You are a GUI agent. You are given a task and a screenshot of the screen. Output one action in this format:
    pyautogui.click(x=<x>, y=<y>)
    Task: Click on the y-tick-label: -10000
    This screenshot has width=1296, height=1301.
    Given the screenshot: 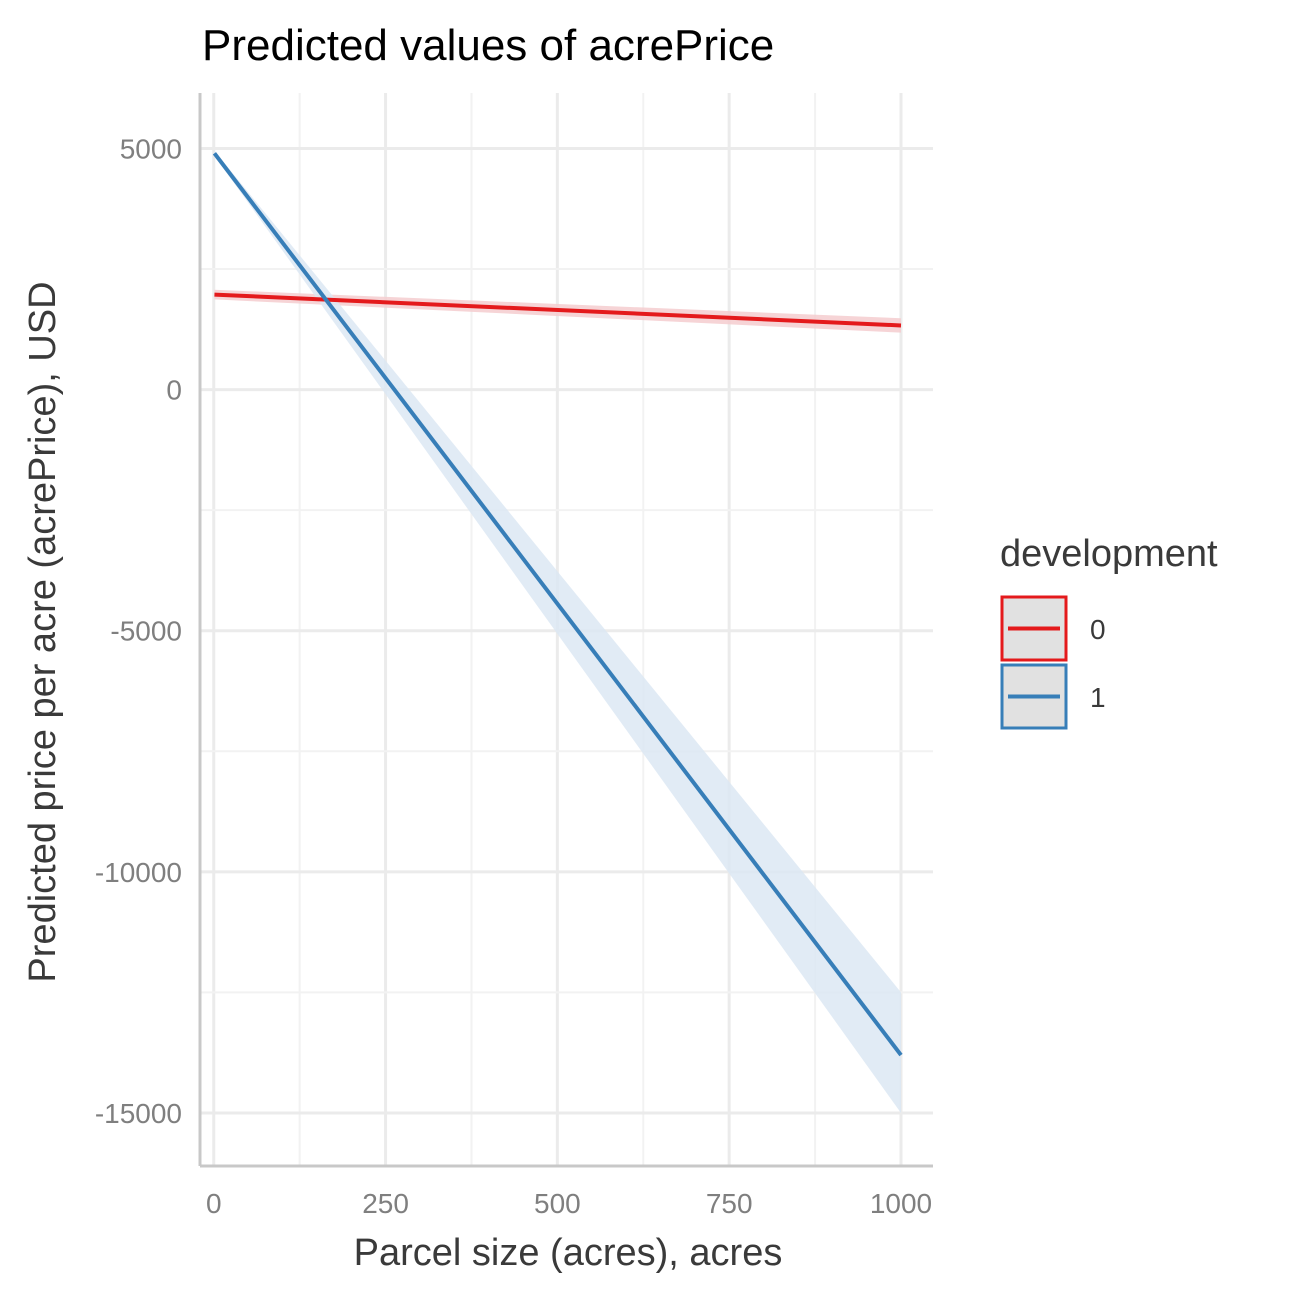 What is the action you would take?
    pyautogui.click(x=138, y=872)
    